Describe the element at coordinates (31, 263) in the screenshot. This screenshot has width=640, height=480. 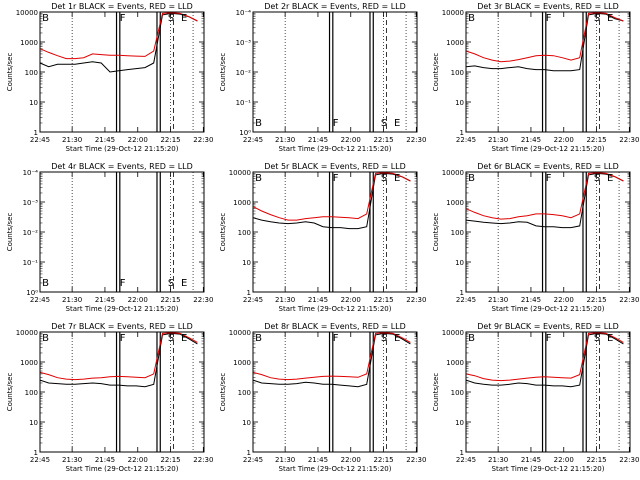
I see `y-tick-label: 10⁻¹` at that location.